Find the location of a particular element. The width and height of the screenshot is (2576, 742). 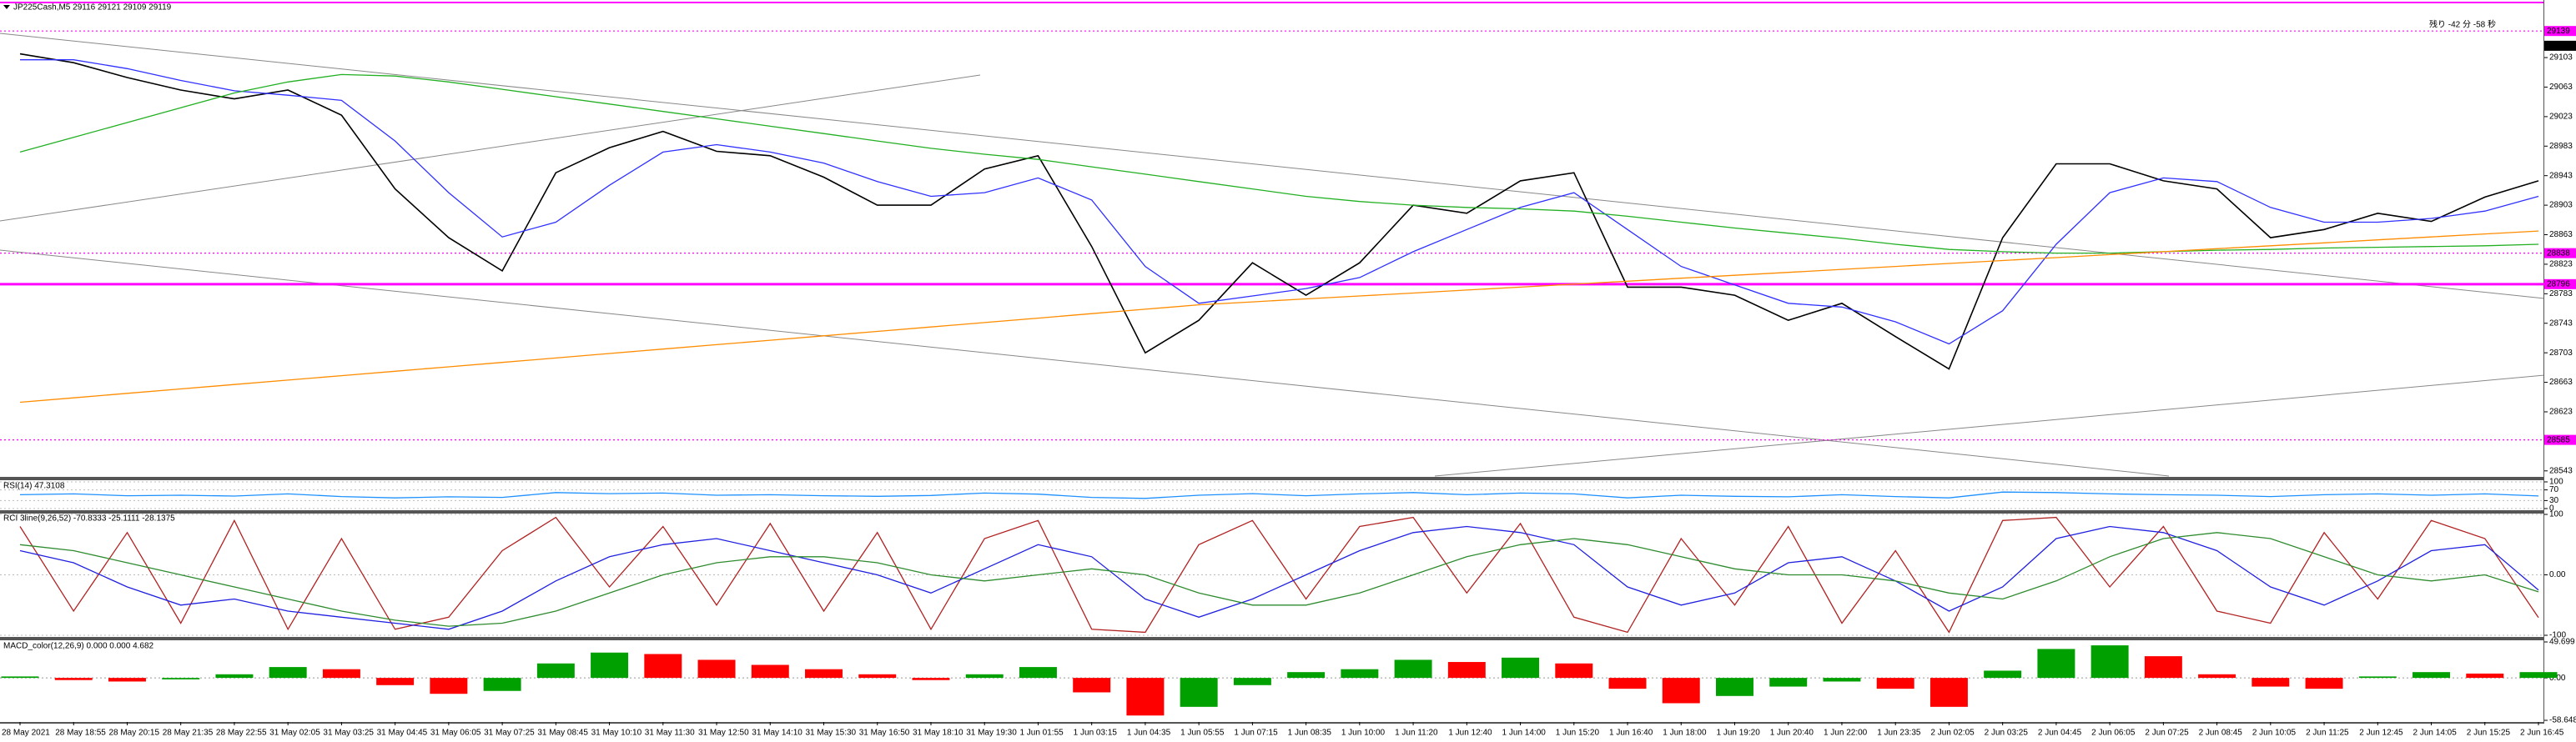

y-tick-label: 100 is located at coordinates (2556, 514).